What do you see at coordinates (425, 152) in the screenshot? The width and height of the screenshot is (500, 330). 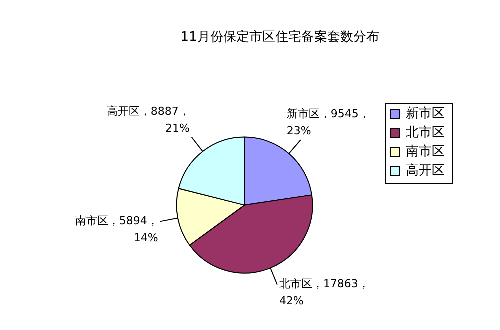 I see `legend-label: 南市区` at bounding box center [425, 152].